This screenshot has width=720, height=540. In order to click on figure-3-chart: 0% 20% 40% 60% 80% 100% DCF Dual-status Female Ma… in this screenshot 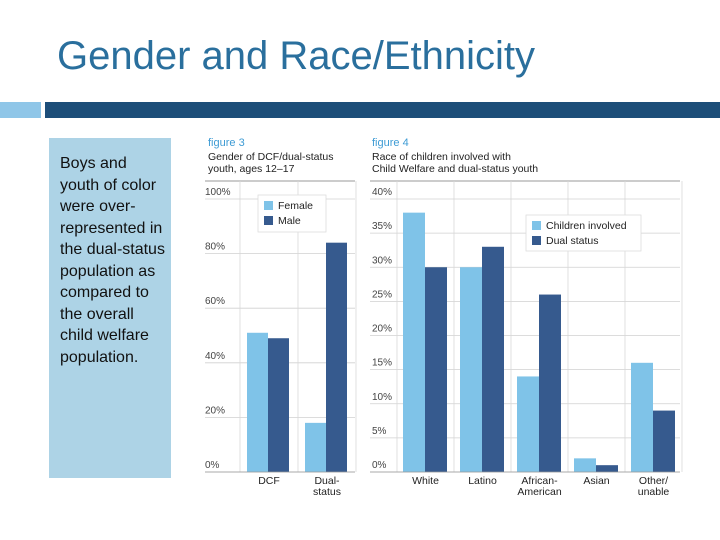, I will do `click(281, 339)`.